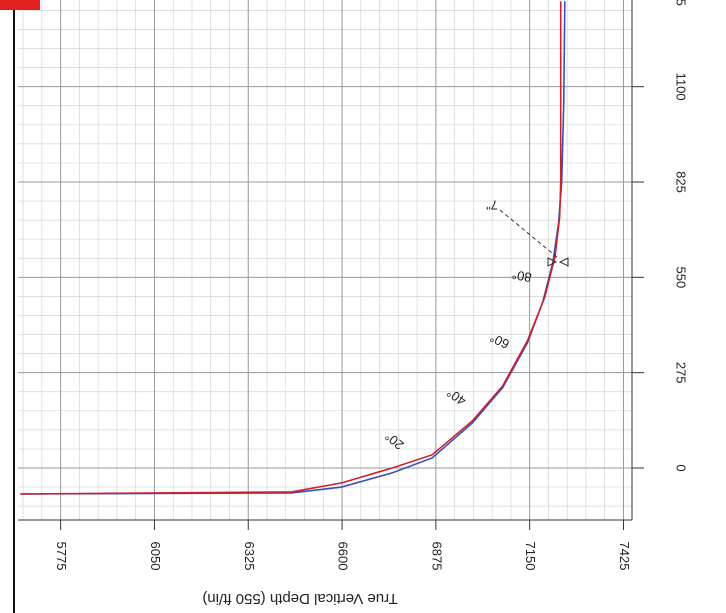 Image resolution: width=726 pixels, height=613 pixels. I want to click on corner-marker, so click(20, 5).